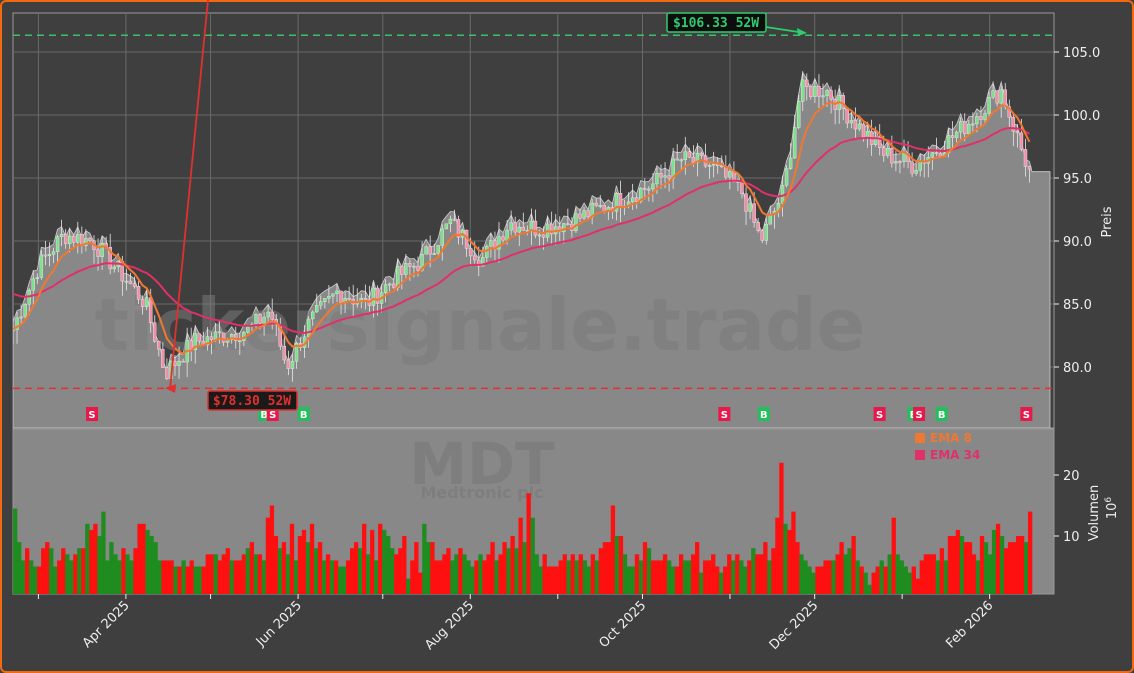 This screenshot has width=1134, height=673. What do you see at coordinates (1112, 508) in the screenshot?
I see `volume-scale-label: 106` at bounding box center [1112, 508].